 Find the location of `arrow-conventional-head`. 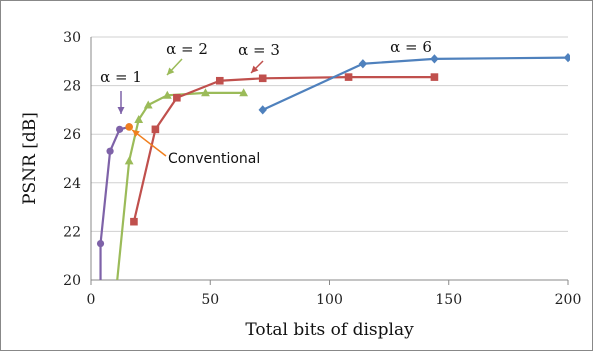

arrow-conventional-head is located at coordinates (136, 133).